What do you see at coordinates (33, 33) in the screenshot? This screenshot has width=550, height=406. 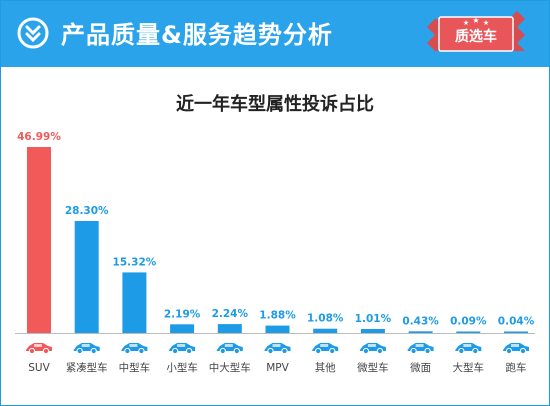 I see `brand-logo-icon` at bounding box center [33, 33].